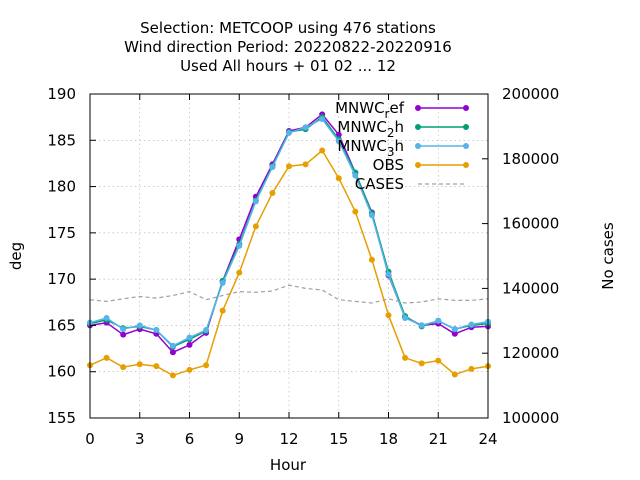  What do you see at coordinates (190, 439) in the screenshot?
I see `x-tick-label: 6` at bounding box center [190, 439].